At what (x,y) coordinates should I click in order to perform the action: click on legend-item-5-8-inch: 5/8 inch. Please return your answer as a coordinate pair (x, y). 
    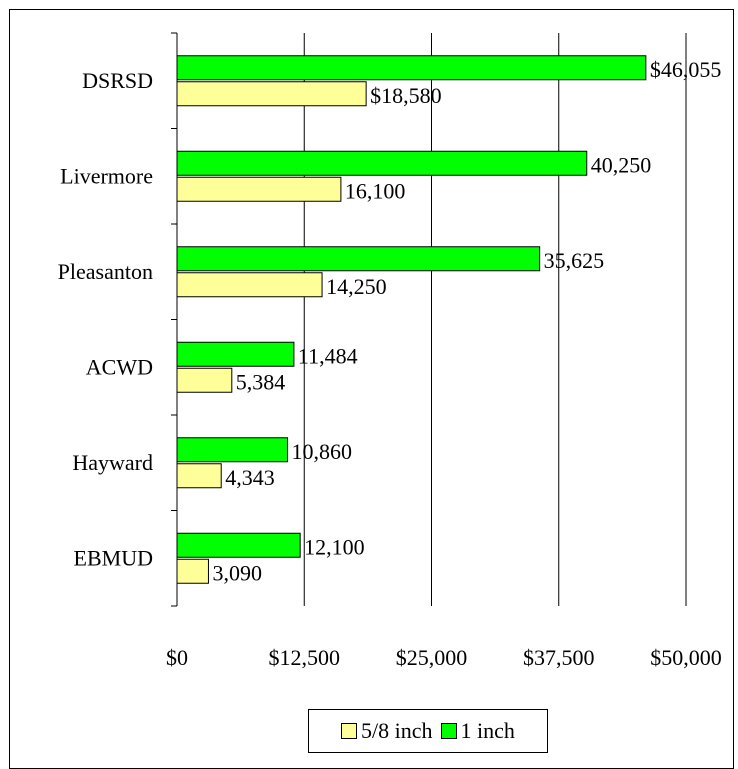
    Looking at the image, I should click on (387, 731).